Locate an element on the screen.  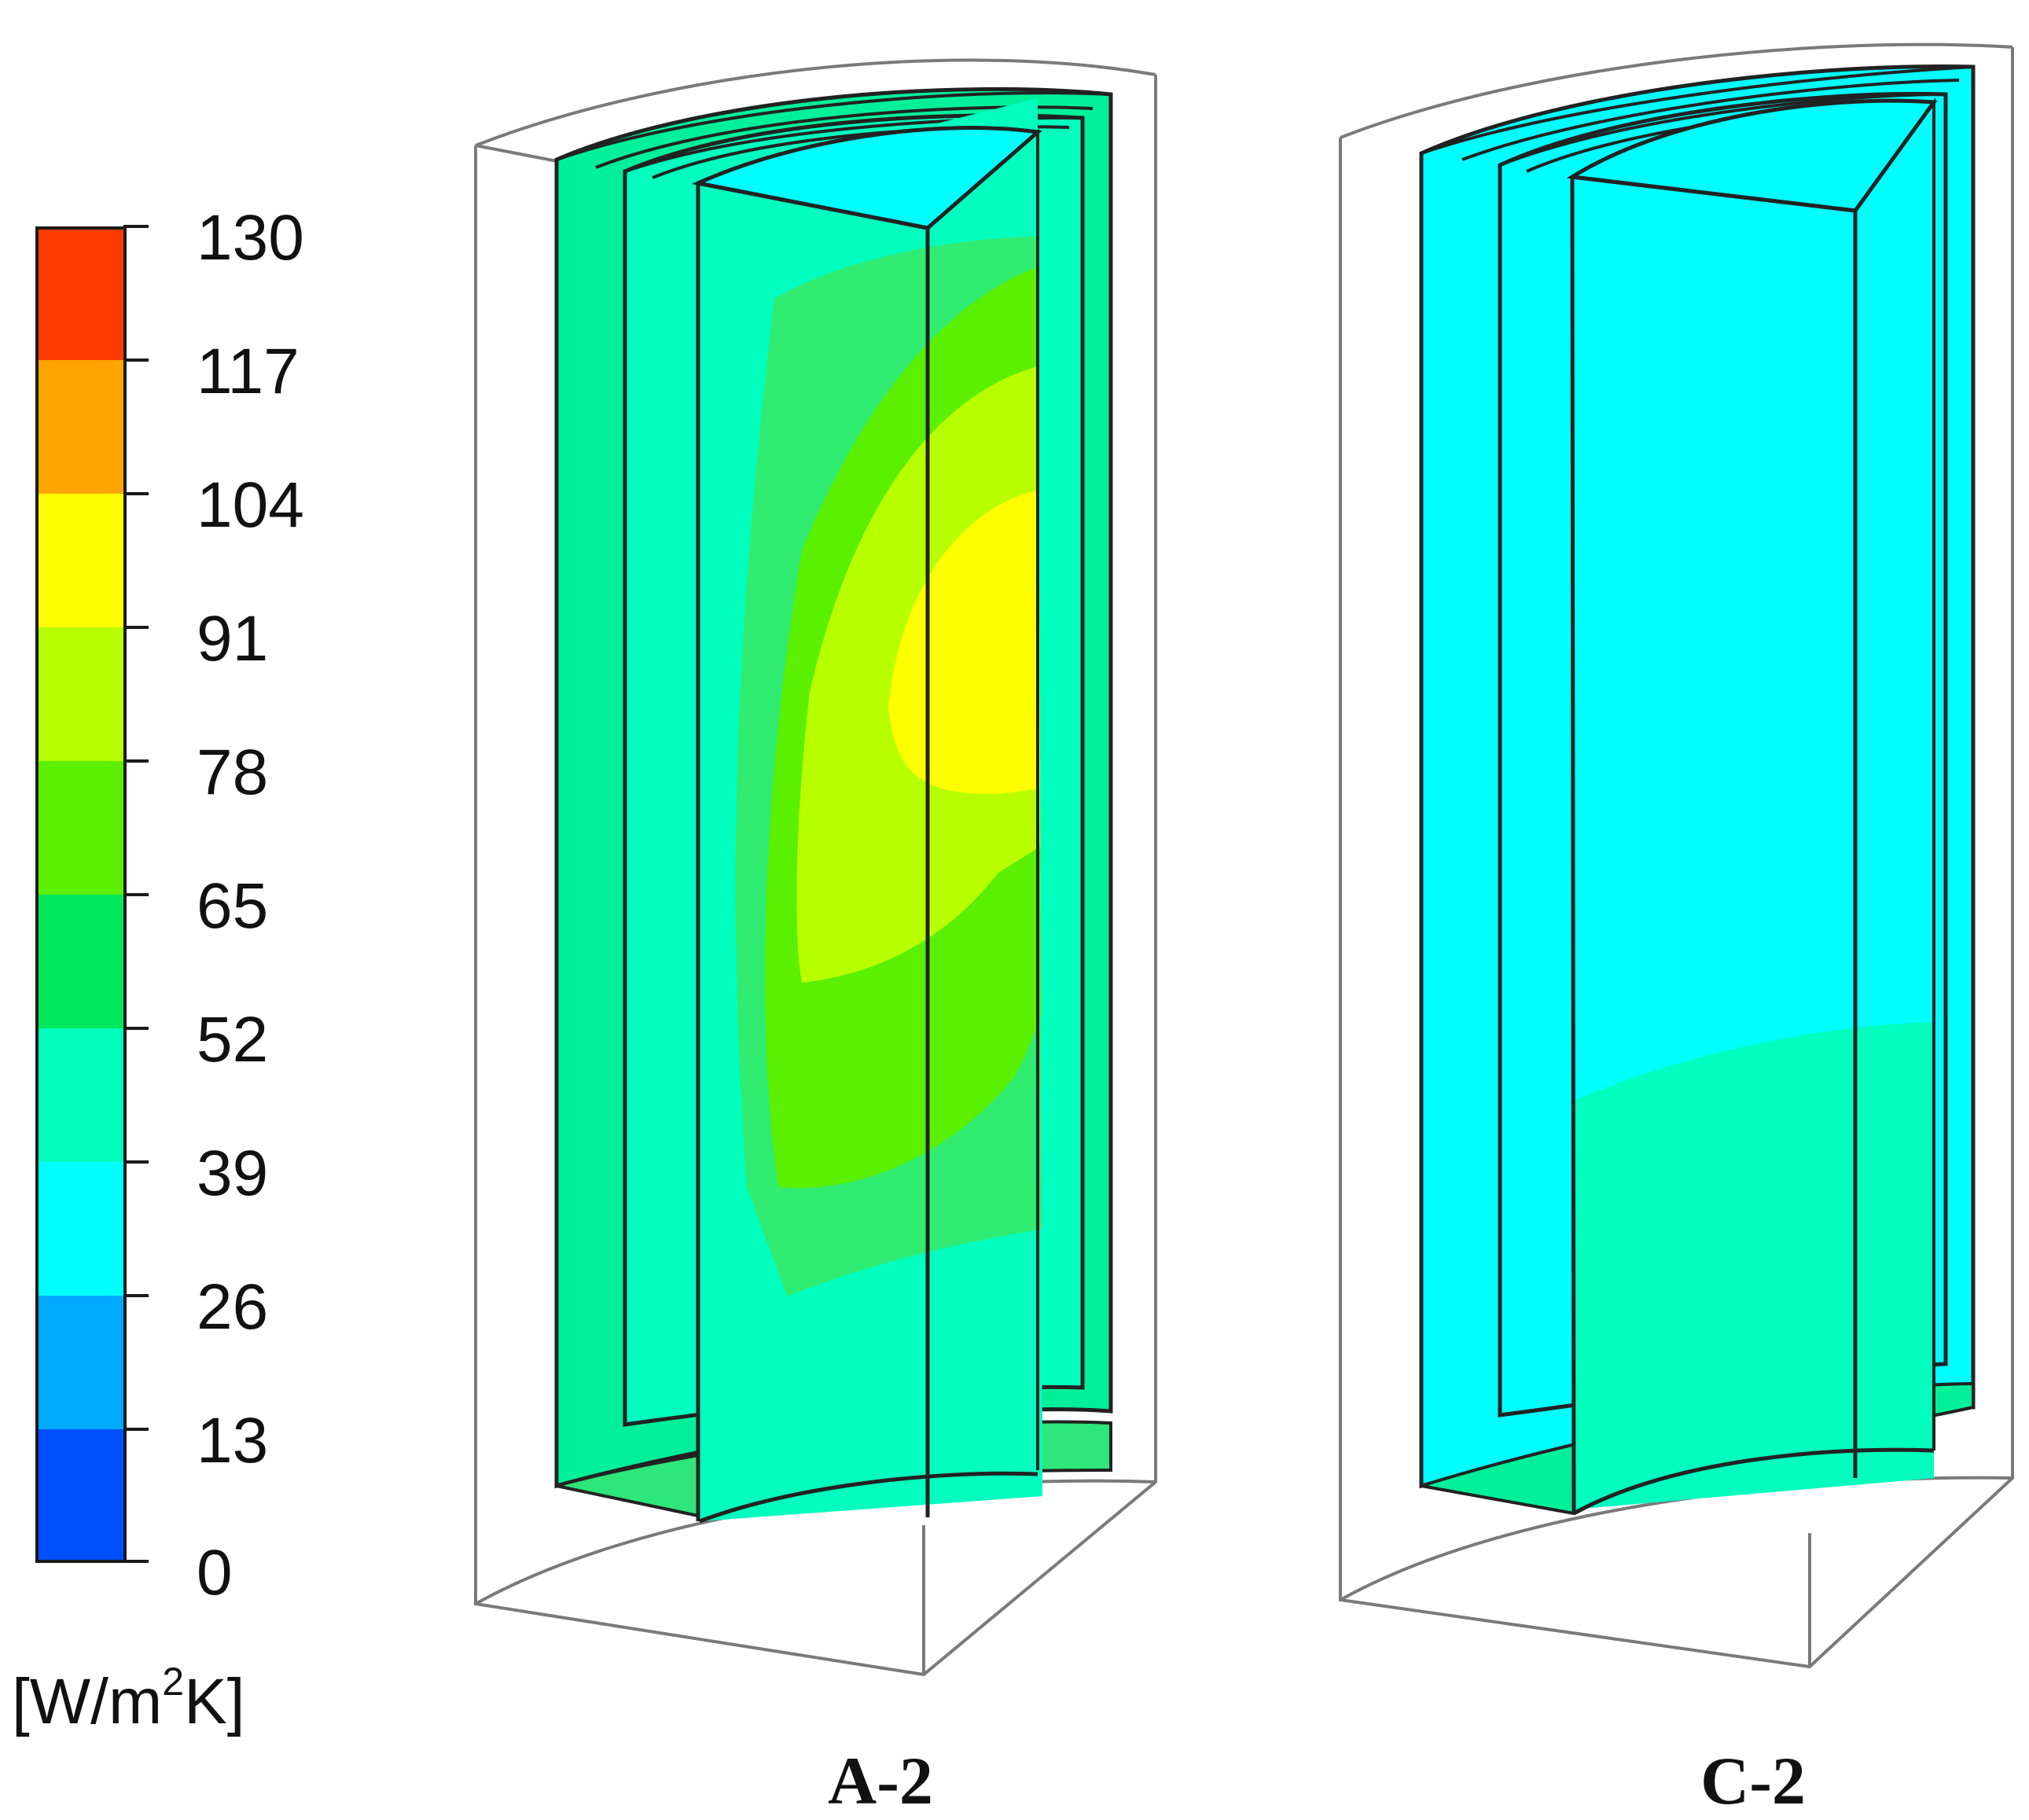
legend-unit: [W/m2K] is located at coordinates (128, 1699).